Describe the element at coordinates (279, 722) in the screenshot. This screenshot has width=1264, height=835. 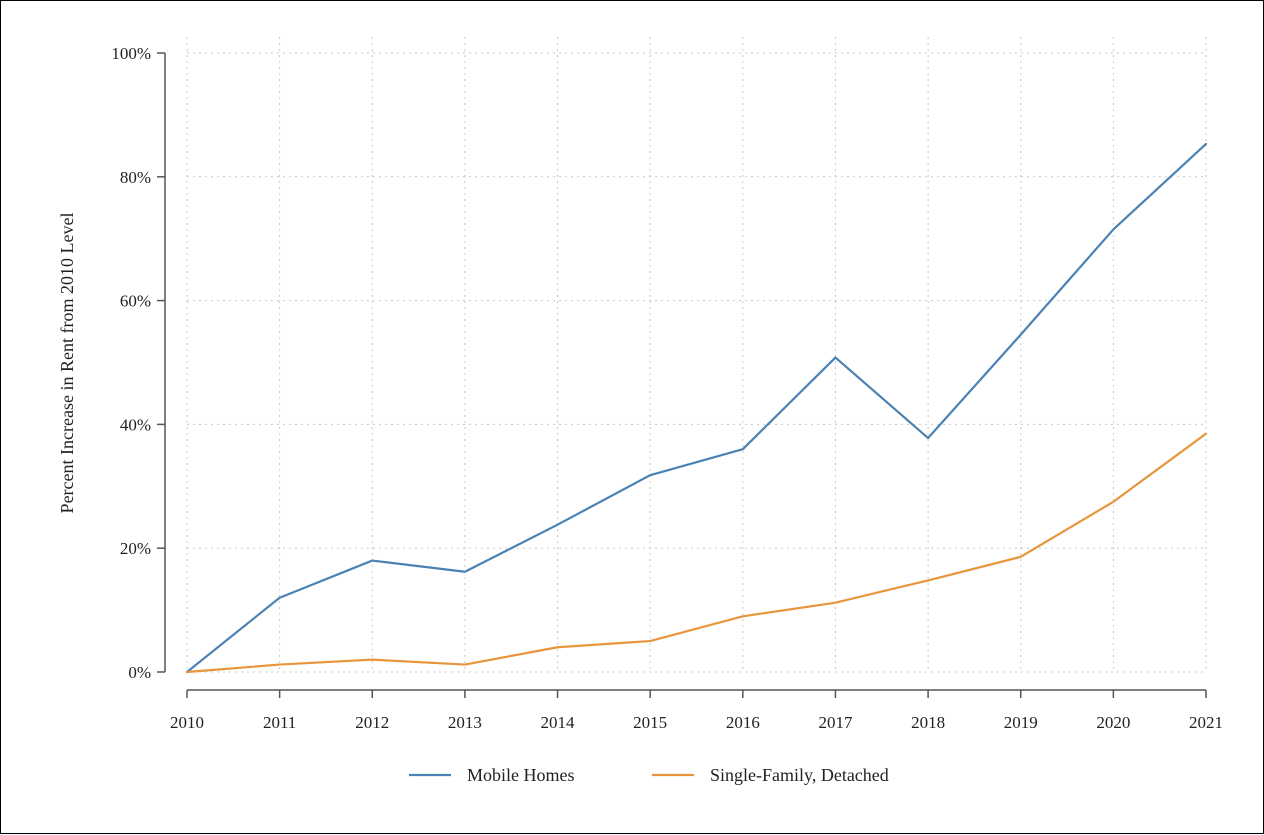
I see `x-tick-label: 2011` at that location.